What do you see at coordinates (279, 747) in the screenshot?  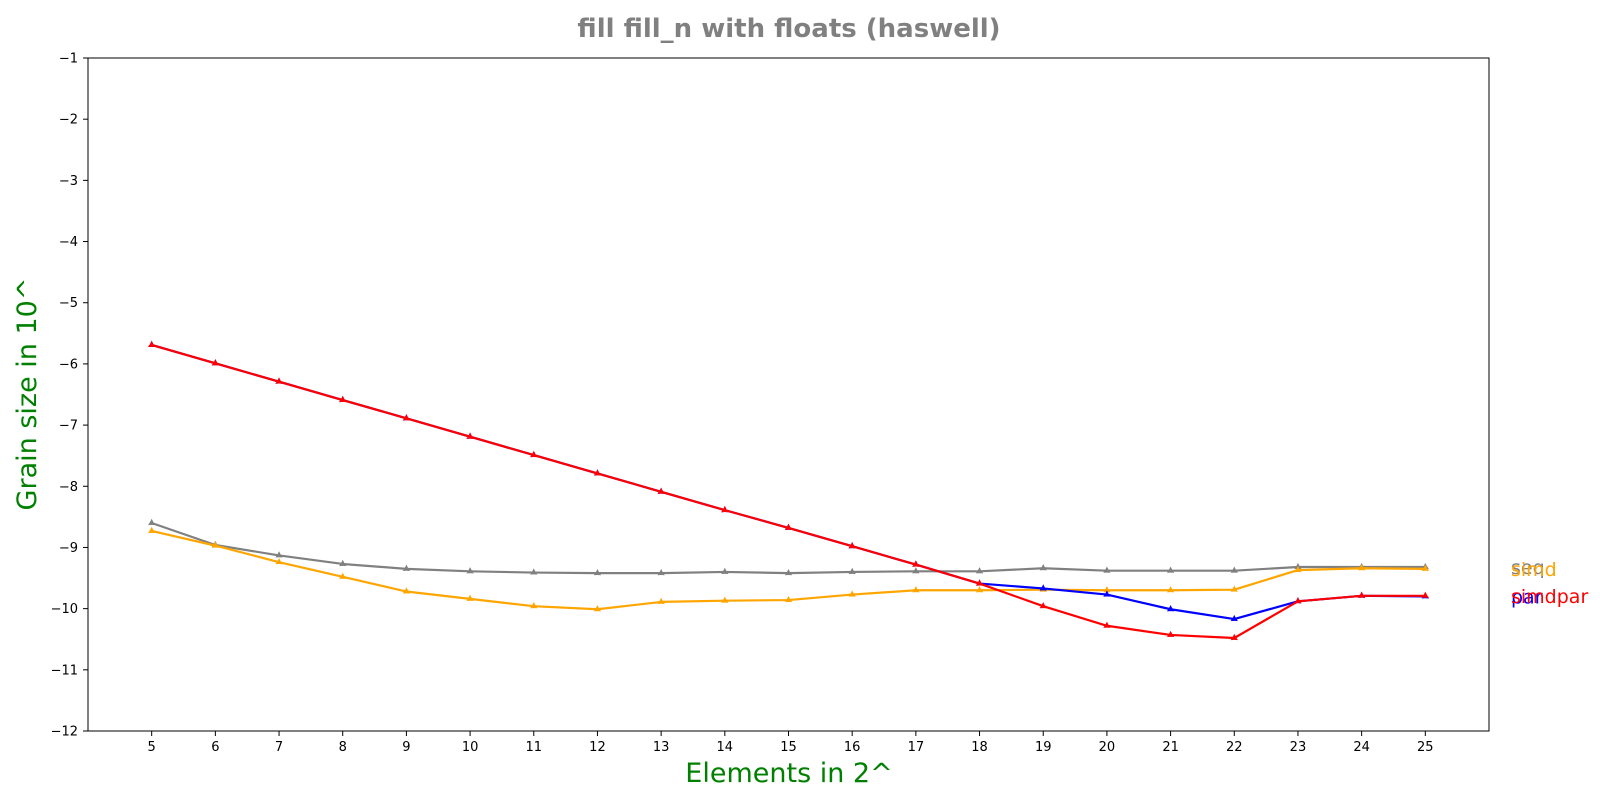 I see `x-tick-label: 7` at bounding box center [279, 747].